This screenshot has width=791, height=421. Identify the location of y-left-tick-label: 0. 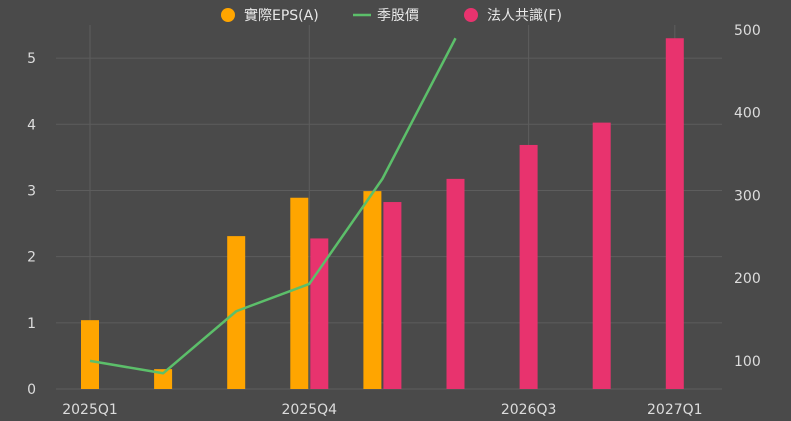
(31, 390).